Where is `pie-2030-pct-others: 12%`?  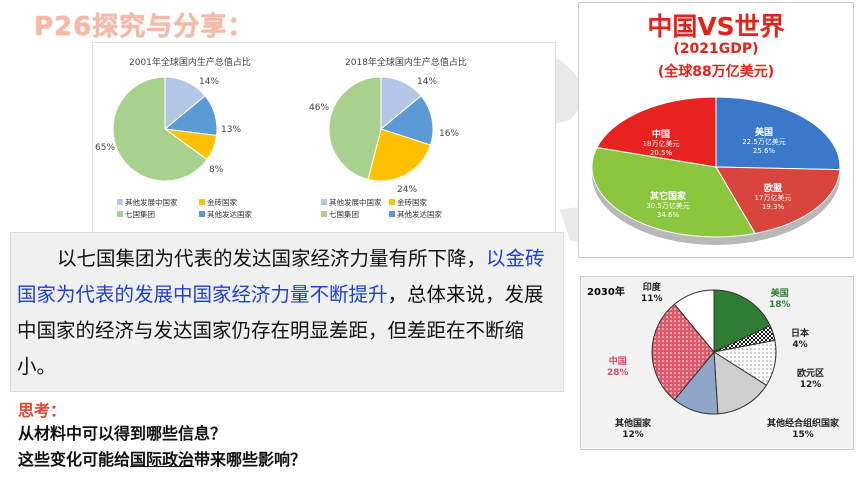
pie-2030-pct-others: 12% is located at coordinates (633, 435).